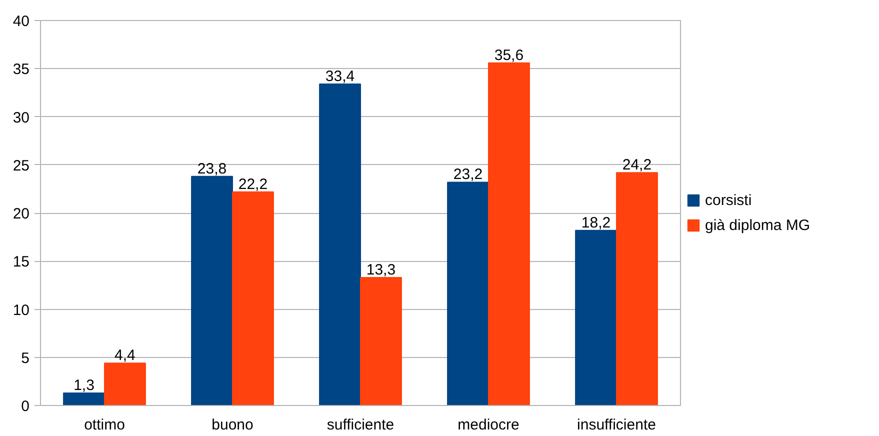  I want to click on y-tick-label: 40, so click(21, 21).